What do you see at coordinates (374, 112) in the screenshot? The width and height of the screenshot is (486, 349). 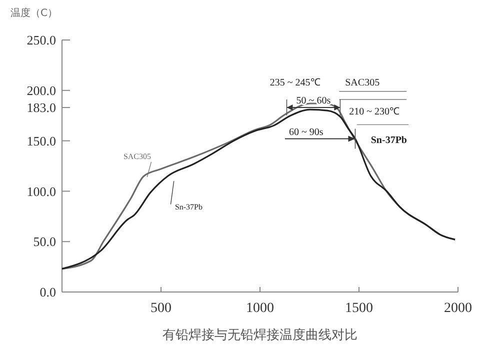 I see `annotation: 210 ~ 230℃` at bounding box center [374, 112].